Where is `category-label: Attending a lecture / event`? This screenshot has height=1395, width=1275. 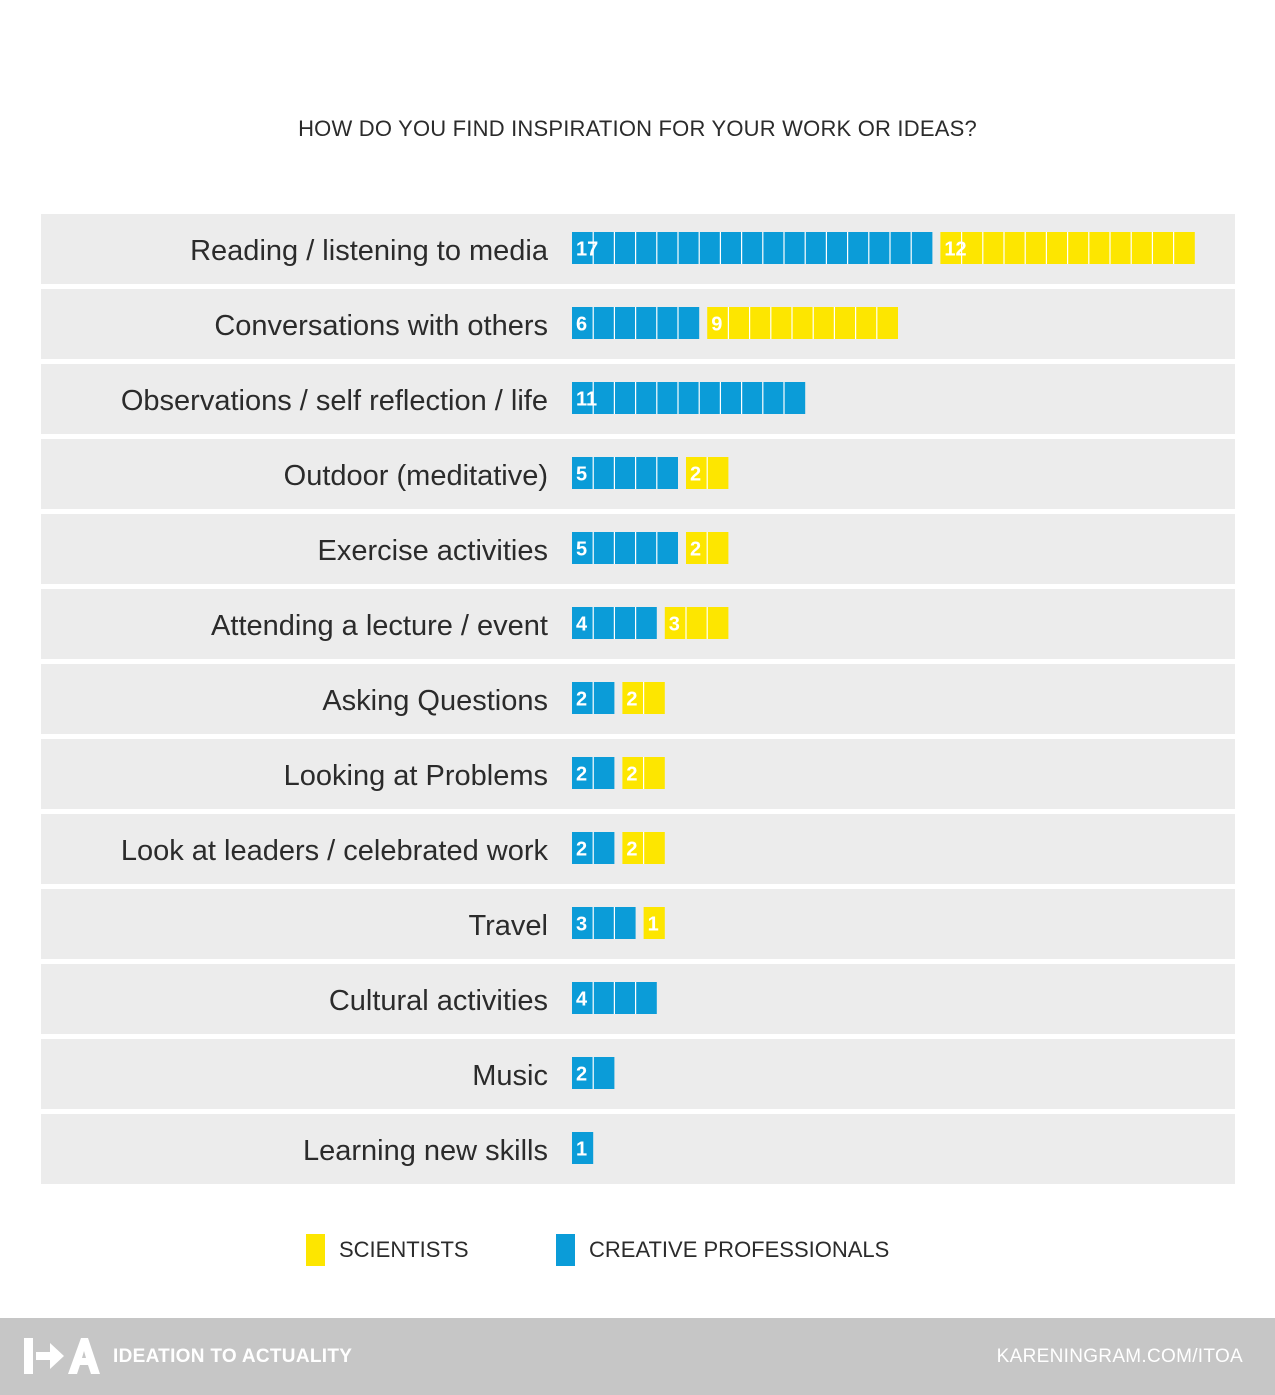
category-label: Attending a lecture / event is located at coordinates (379, 626).